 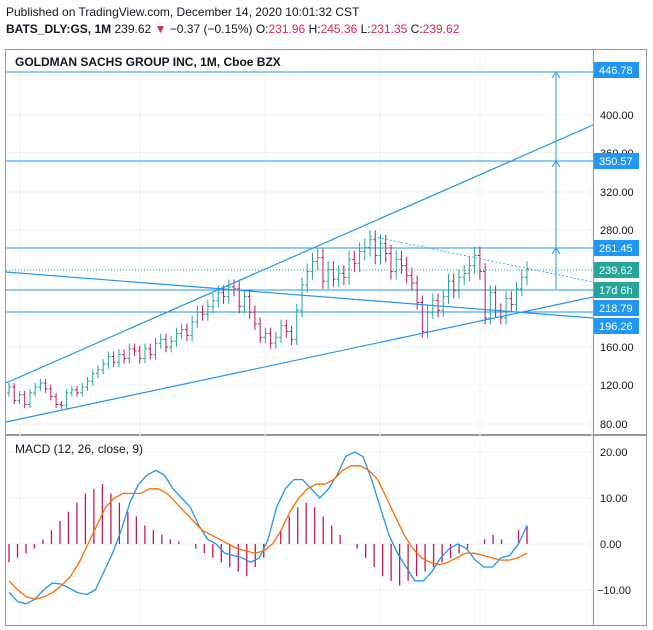 I want to click on macd-tick: 0.00, so click(x=610, y=545).